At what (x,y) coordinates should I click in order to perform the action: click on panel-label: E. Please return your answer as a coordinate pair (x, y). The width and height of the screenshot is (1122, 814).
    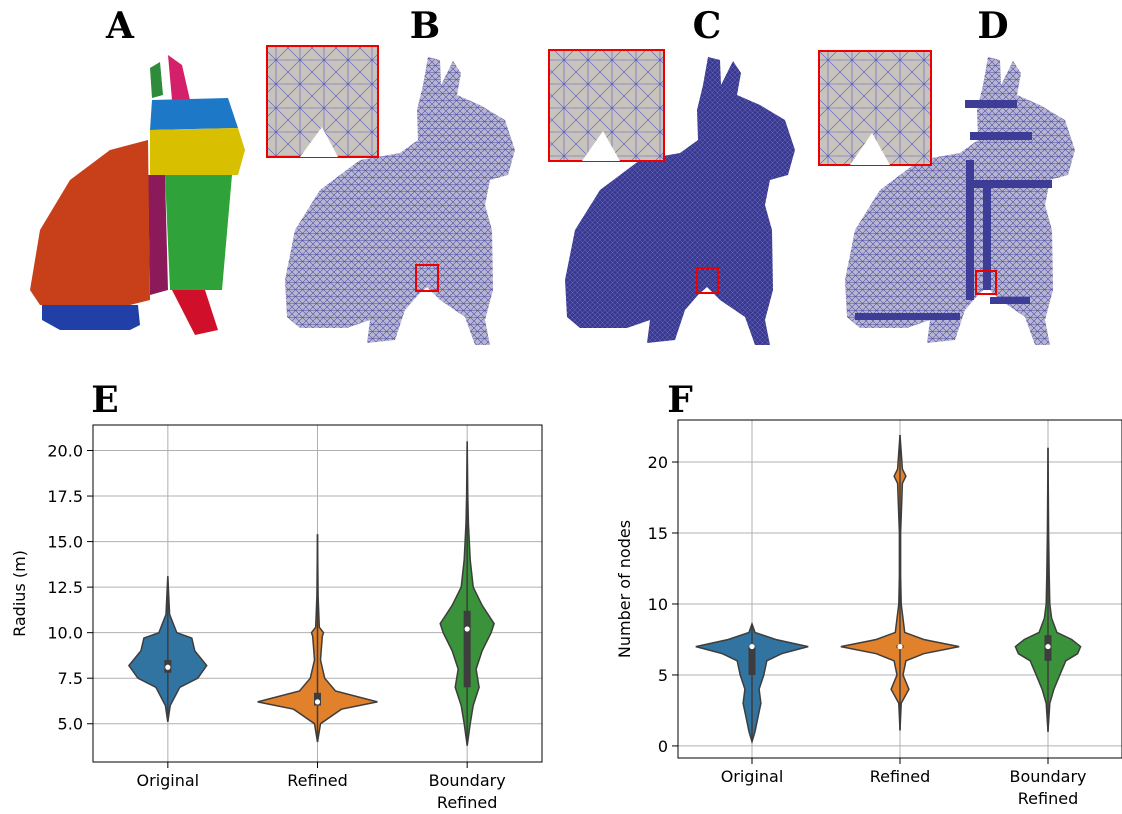
    Looking at the image, I should click on (104, 400).